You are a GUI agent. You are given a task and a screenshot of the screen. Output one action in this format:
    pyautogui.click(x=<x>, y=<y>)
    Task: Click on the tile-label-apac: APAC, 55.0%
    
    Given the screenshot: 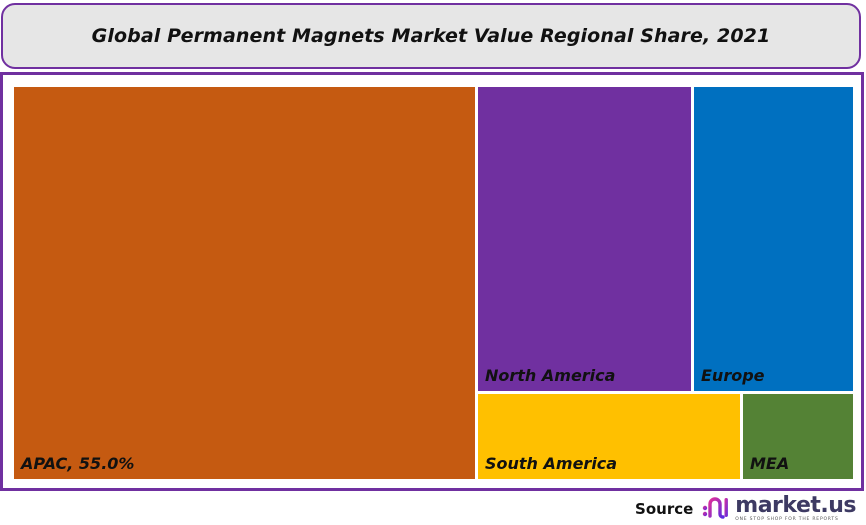 What is the action you would take?
    pyautogui.click(x=78, y=463)
    